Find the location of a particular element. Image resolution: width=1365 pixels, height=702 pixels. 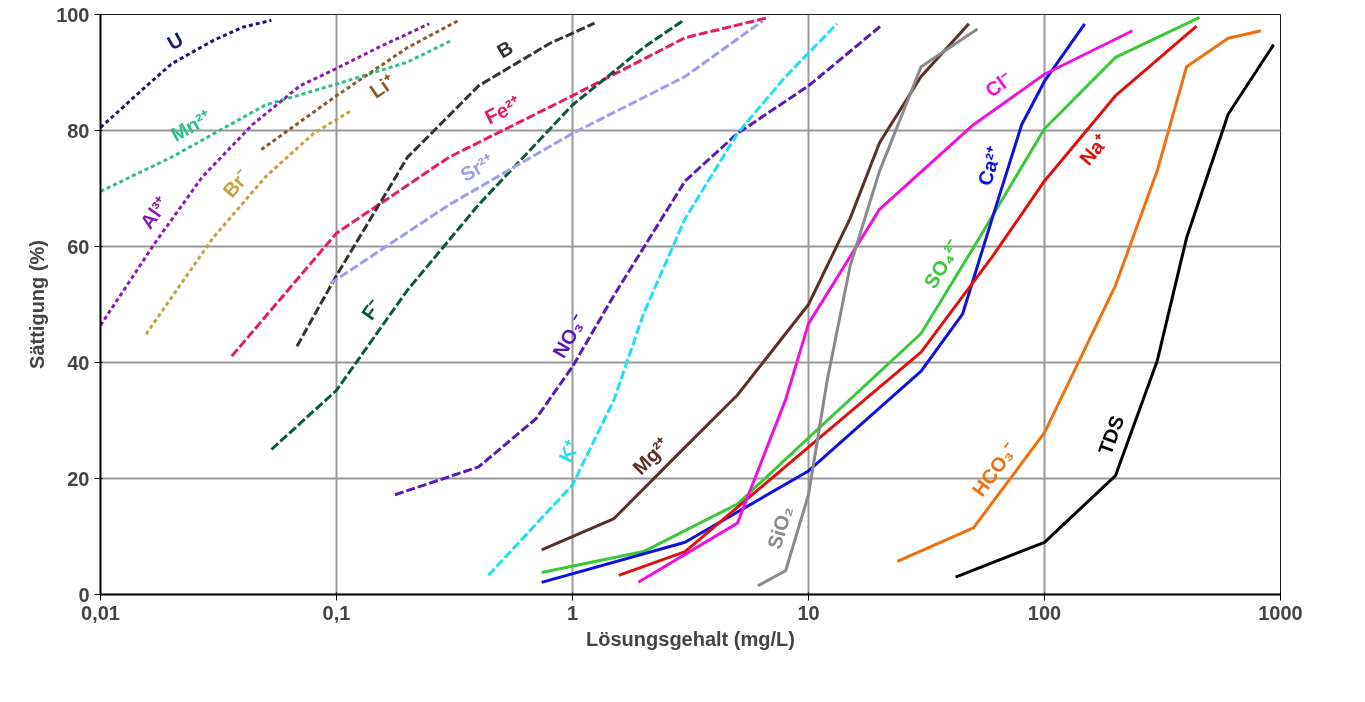

text: Al³⁺ is located at coordinates (154, 212).